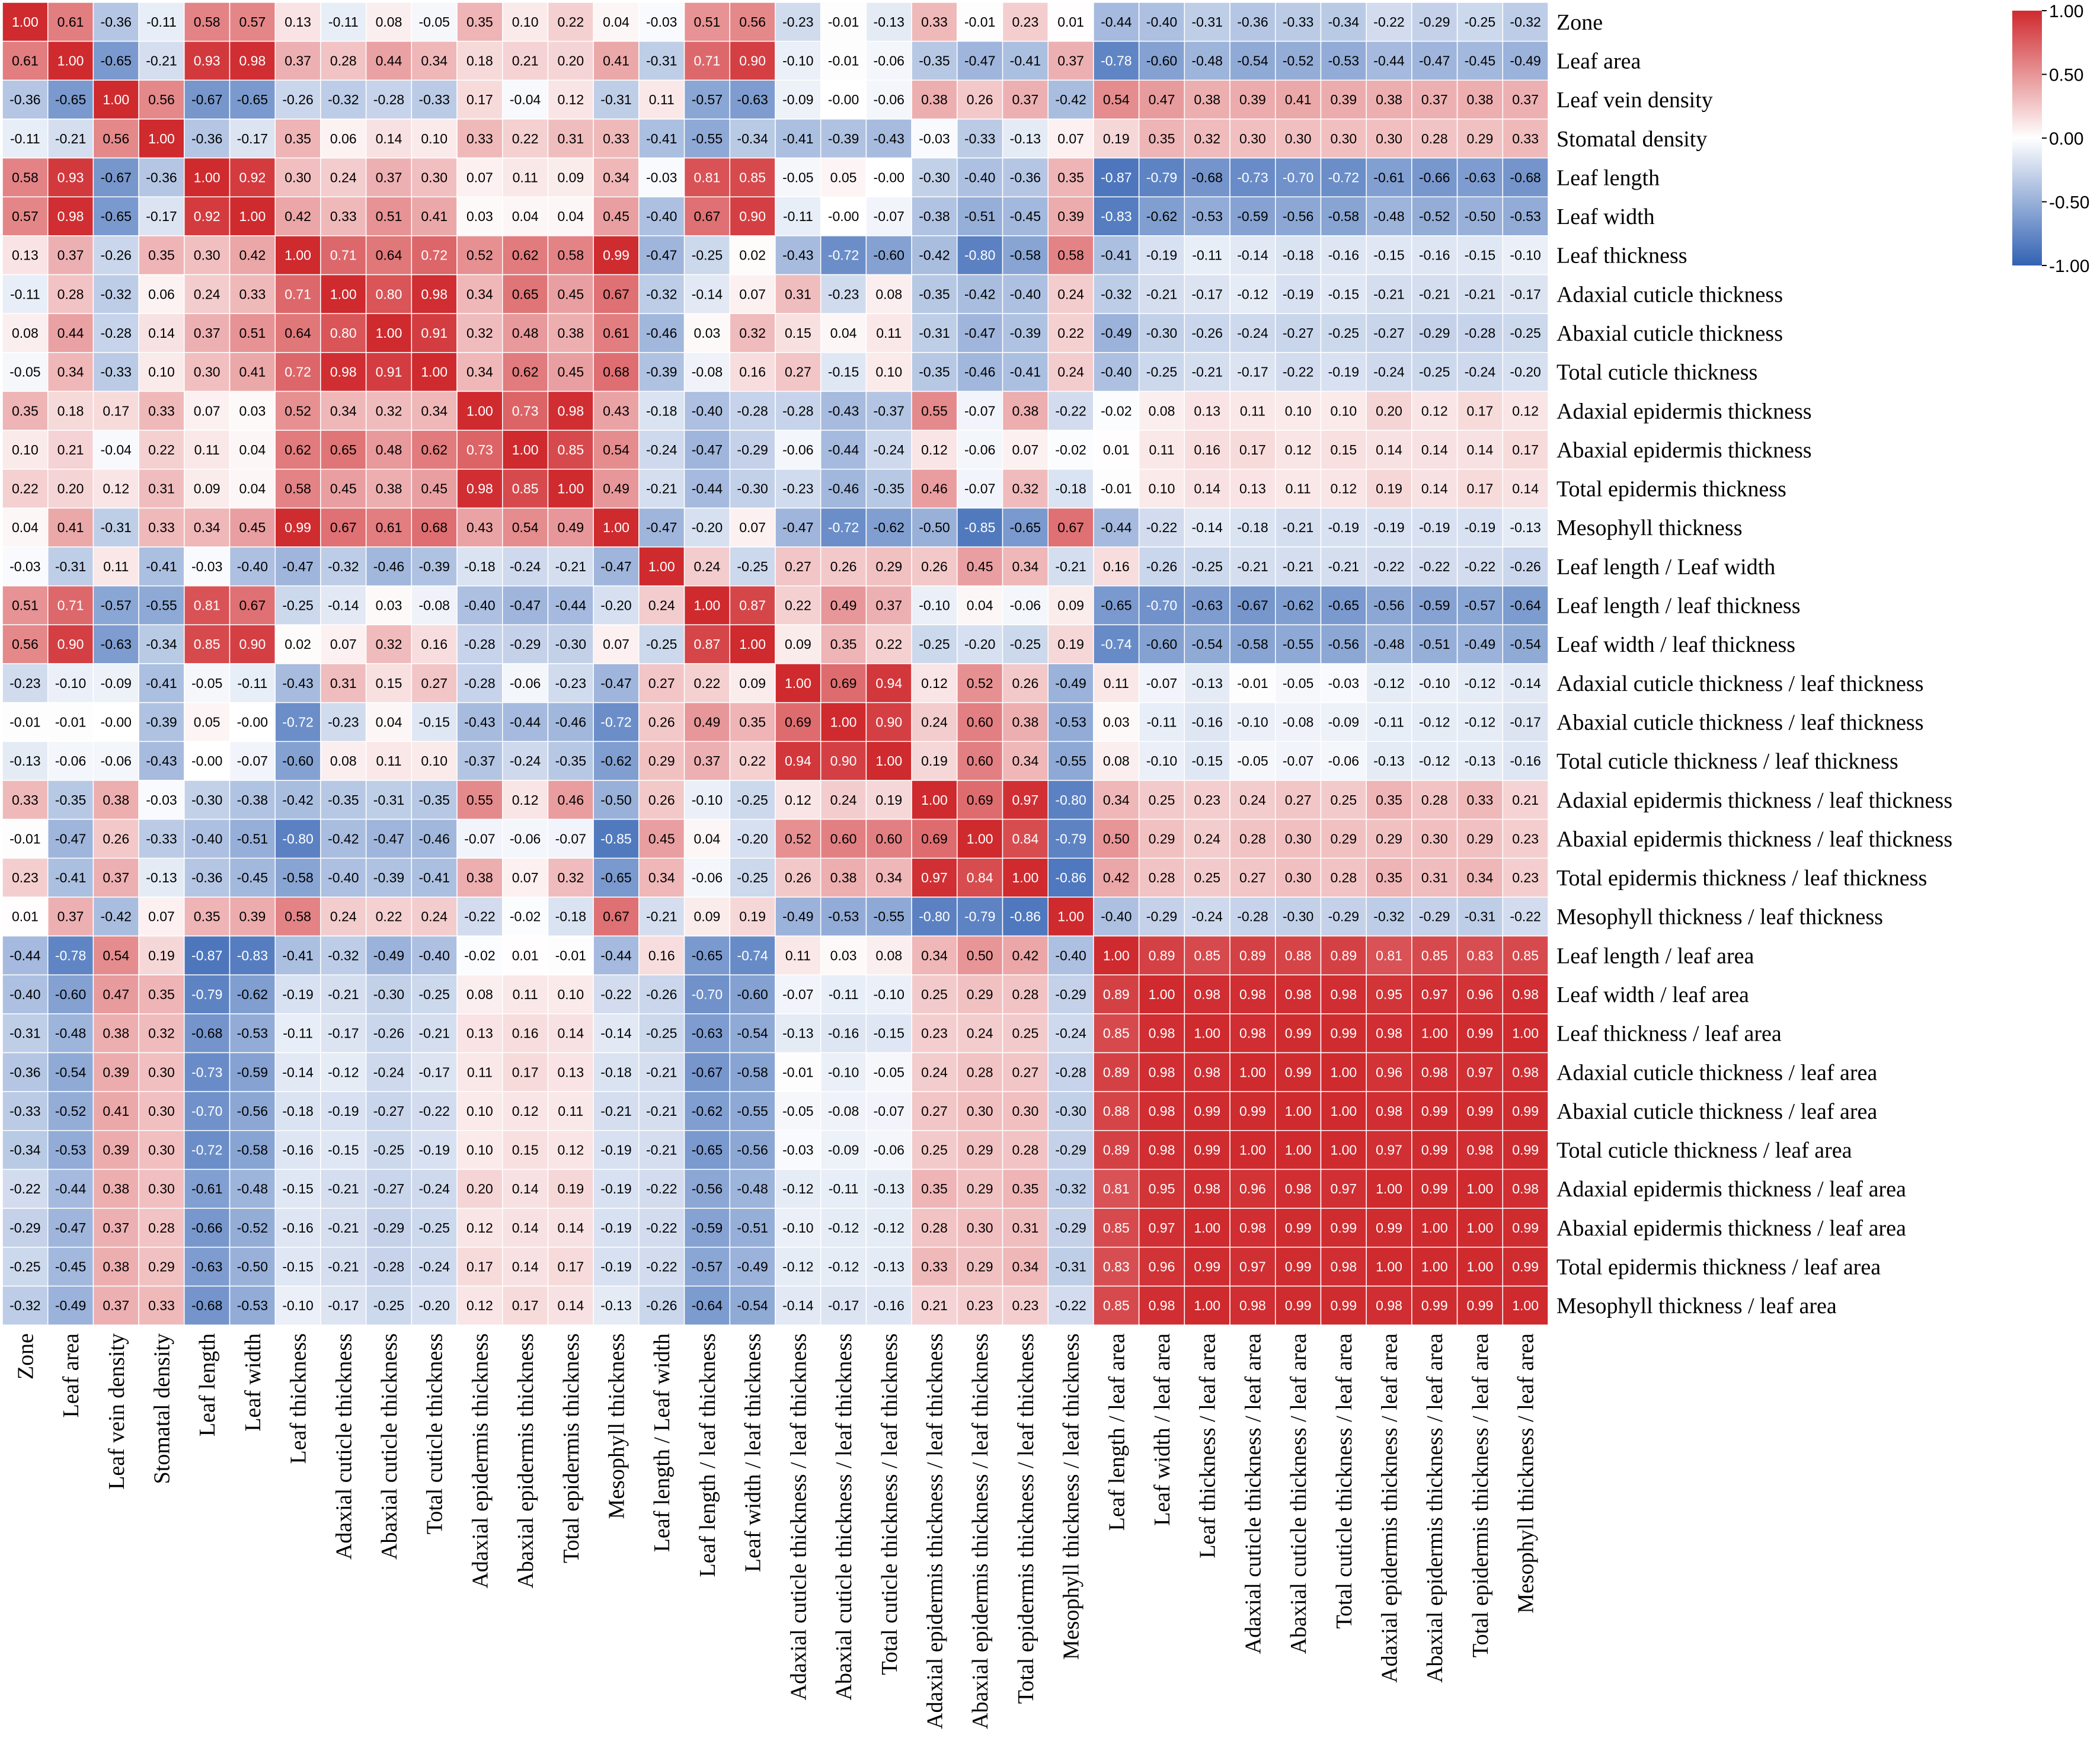  I want to click on cell-value-label: 0.41, so click(252, 372).